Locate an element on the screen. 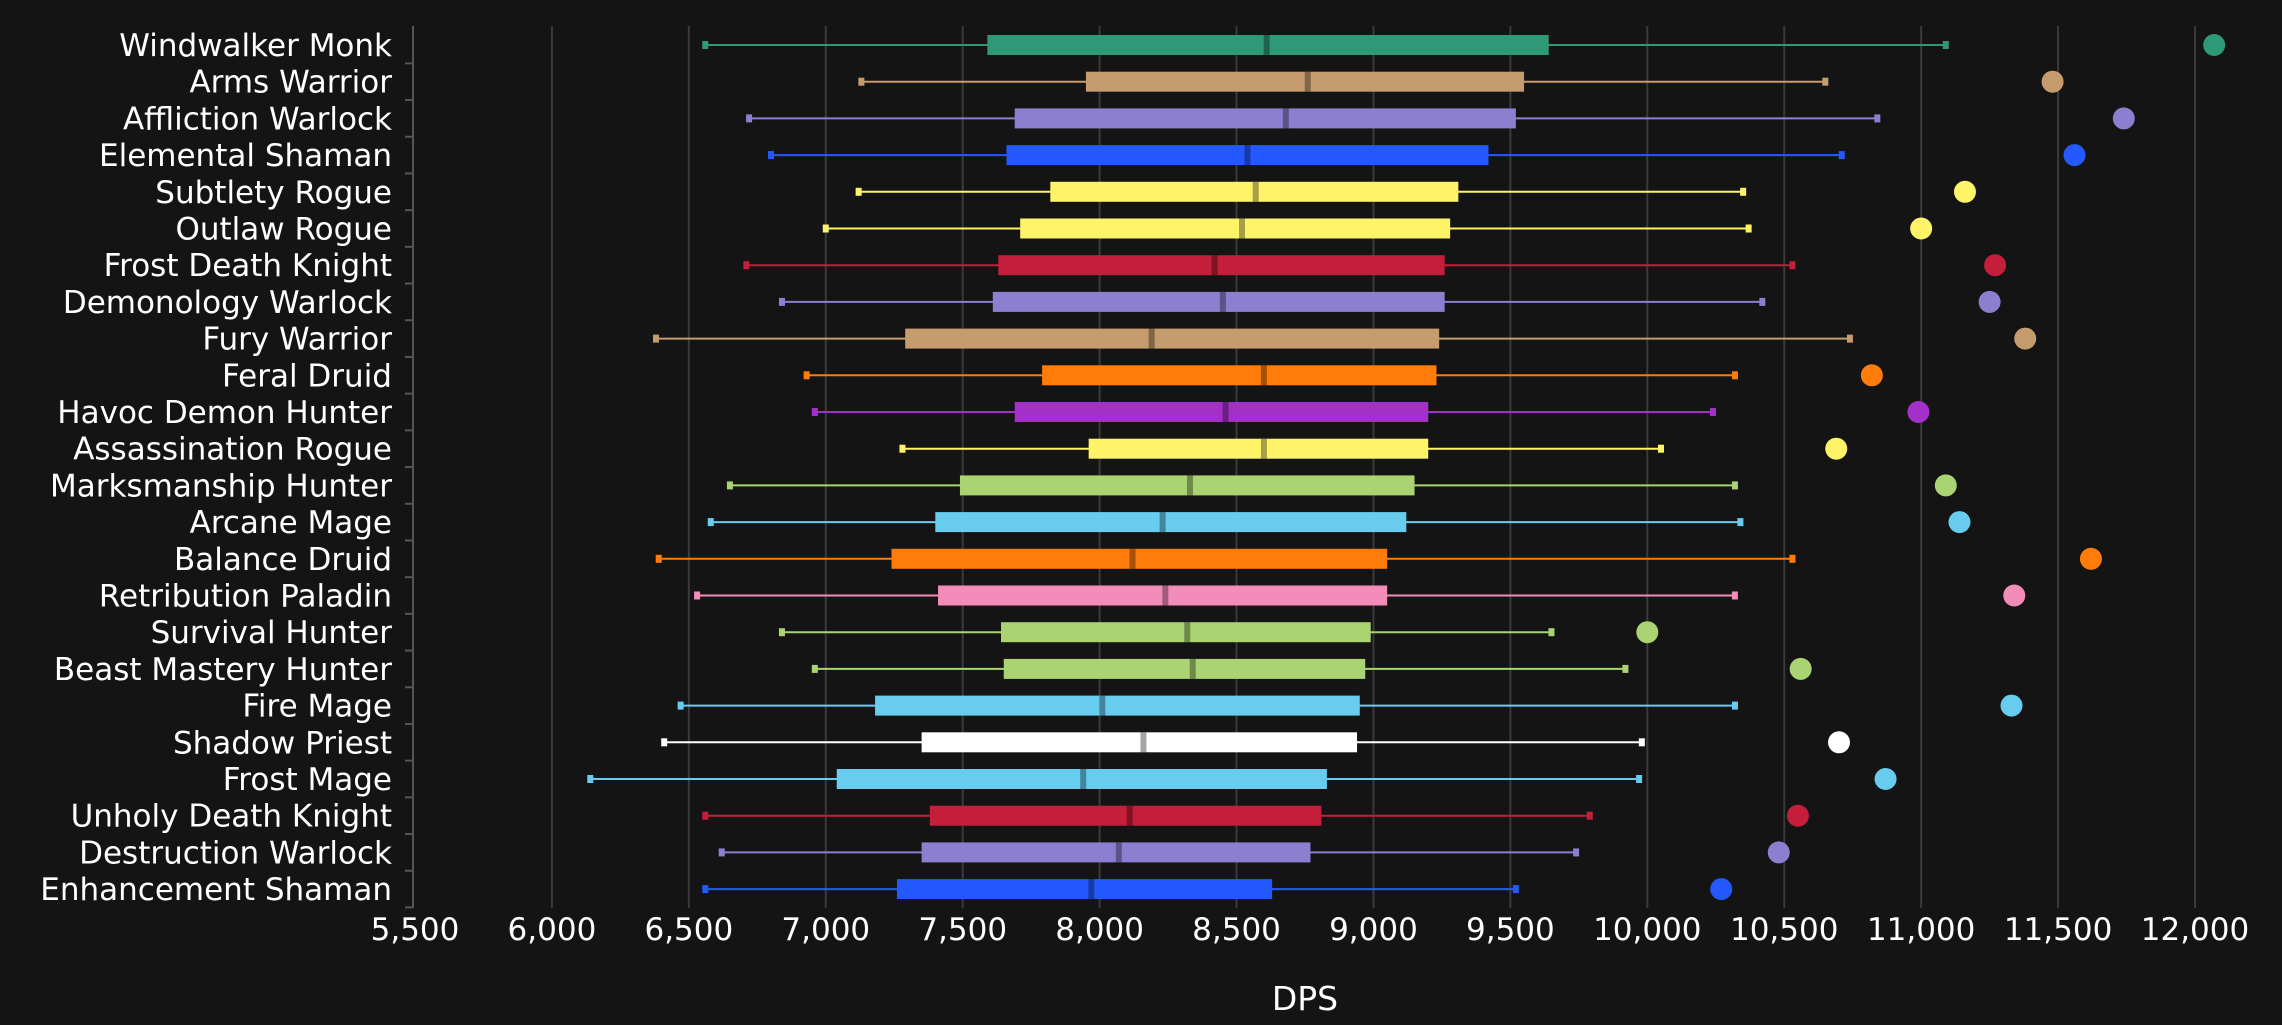 Image resolution: width=2282 pixels, height=1025 pixels. category-label: Balance Druid is located at coordinates (283, 560).